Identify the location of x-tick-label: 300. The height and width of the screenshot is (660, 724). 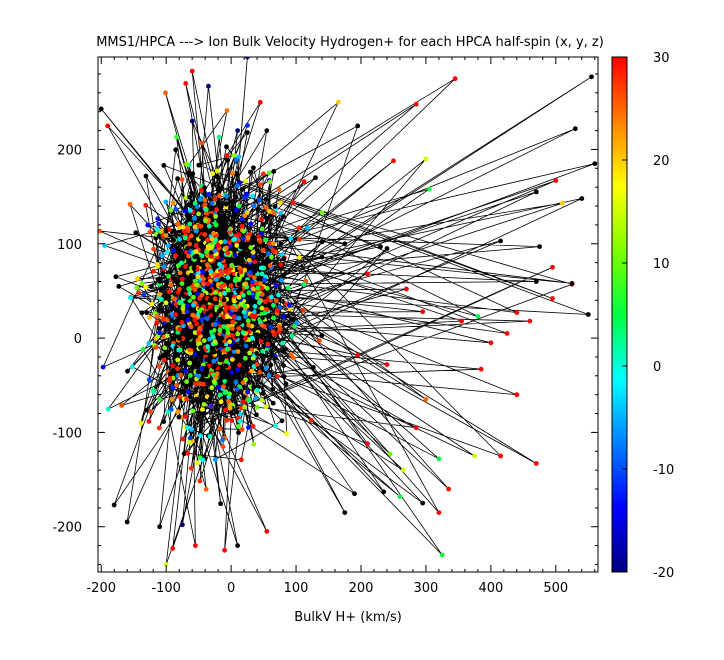
(426, 588).